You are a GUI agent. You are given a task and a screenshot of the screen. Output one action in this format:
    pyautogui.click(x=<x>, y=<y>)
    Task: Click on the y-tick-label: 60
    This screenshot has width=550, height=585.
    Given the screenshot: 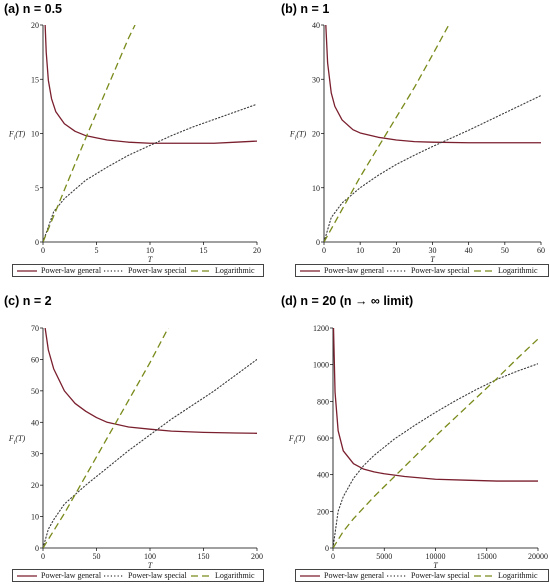 What is the action you would take?
    pyautogui.click(x=35, y=359)
    